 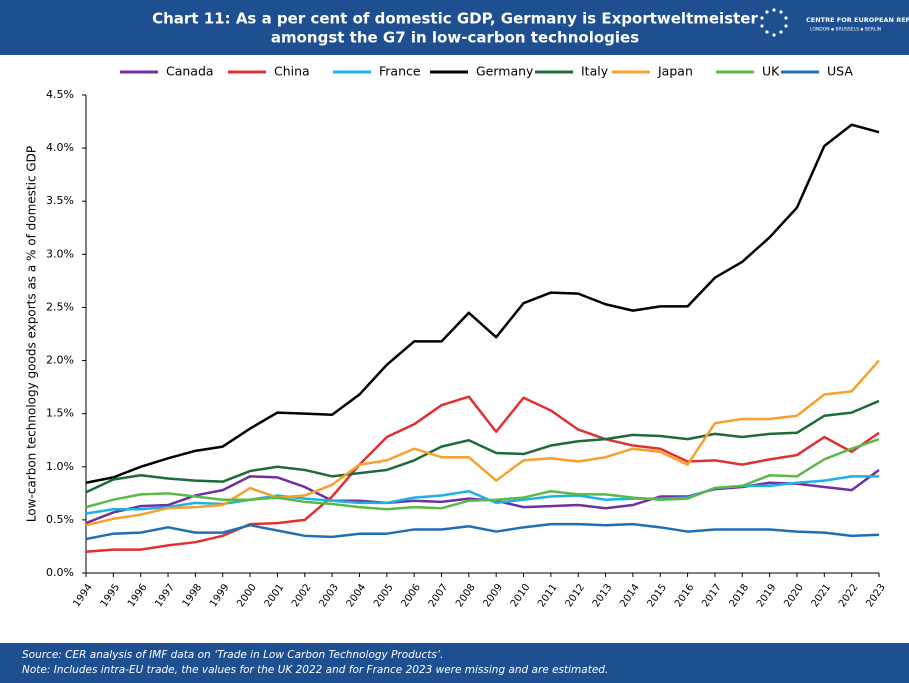 What do you see at coordinates (165, 595) in the screenshot?
I see `x-tick-label: 1997` at bounding box center [165, 595].